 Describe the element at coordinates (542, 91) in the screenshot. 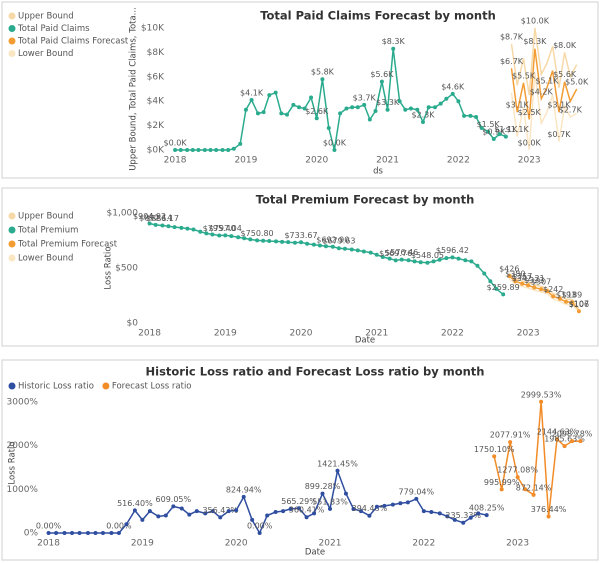

I see `data-label: $4.2K` at that location.